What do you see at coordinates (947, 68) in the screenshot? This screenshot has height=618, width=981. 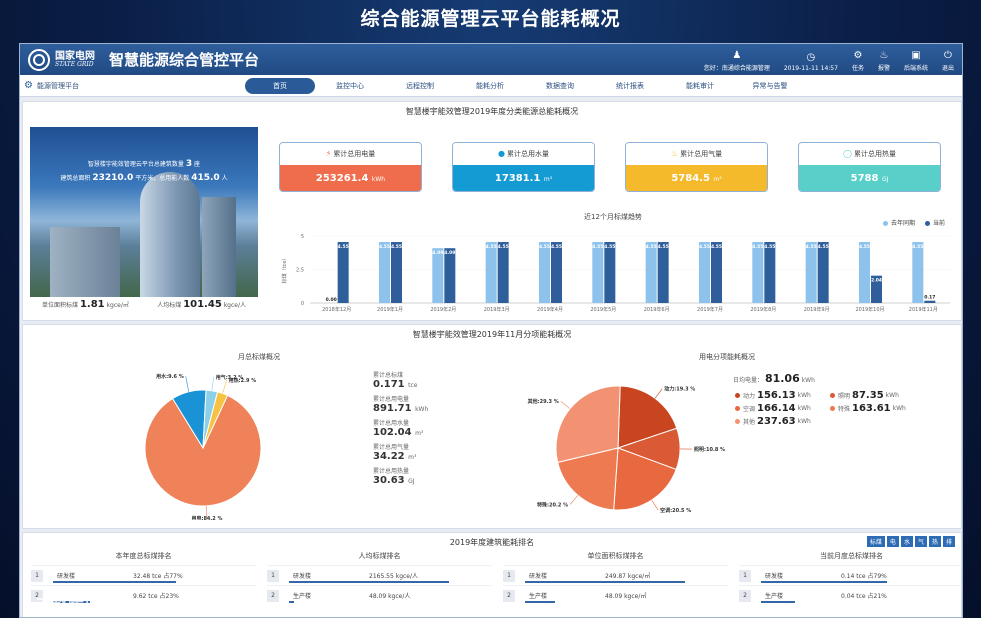 I see `logout-label: 退出` at bounding box center [947, 68].